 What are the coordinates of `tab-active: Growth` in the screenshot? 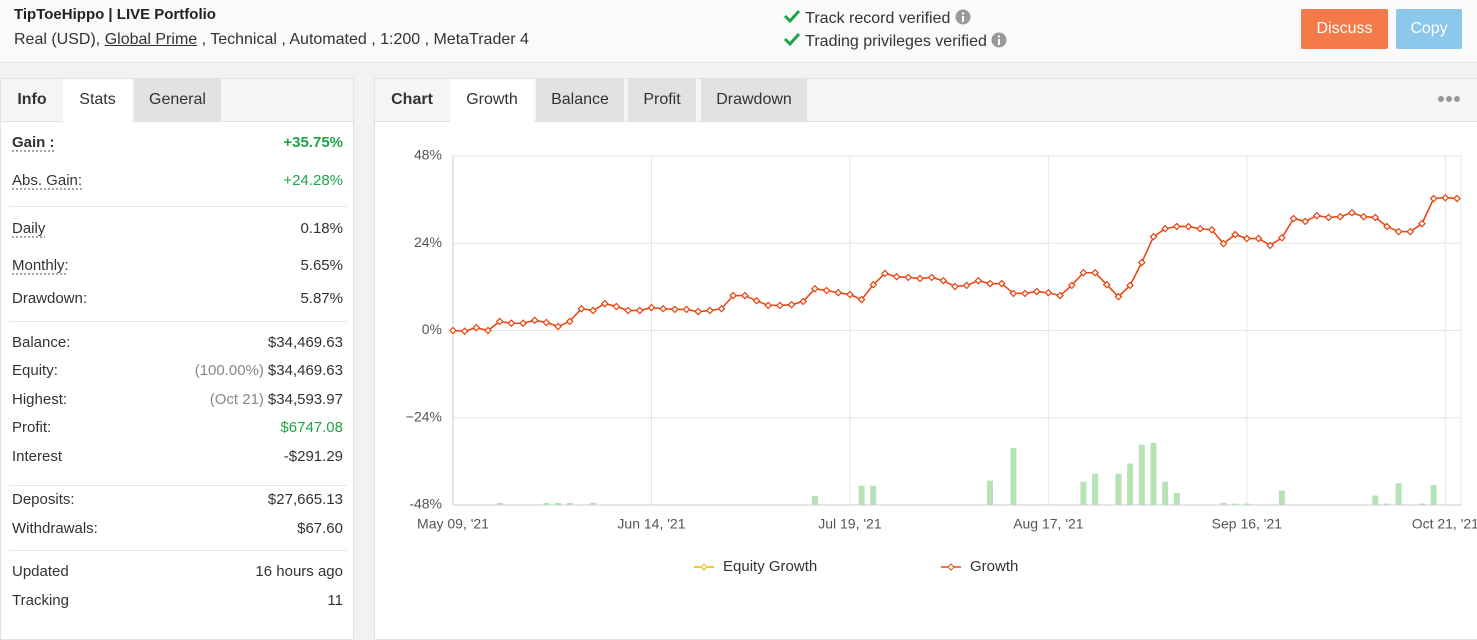 It's located at (492, 100).